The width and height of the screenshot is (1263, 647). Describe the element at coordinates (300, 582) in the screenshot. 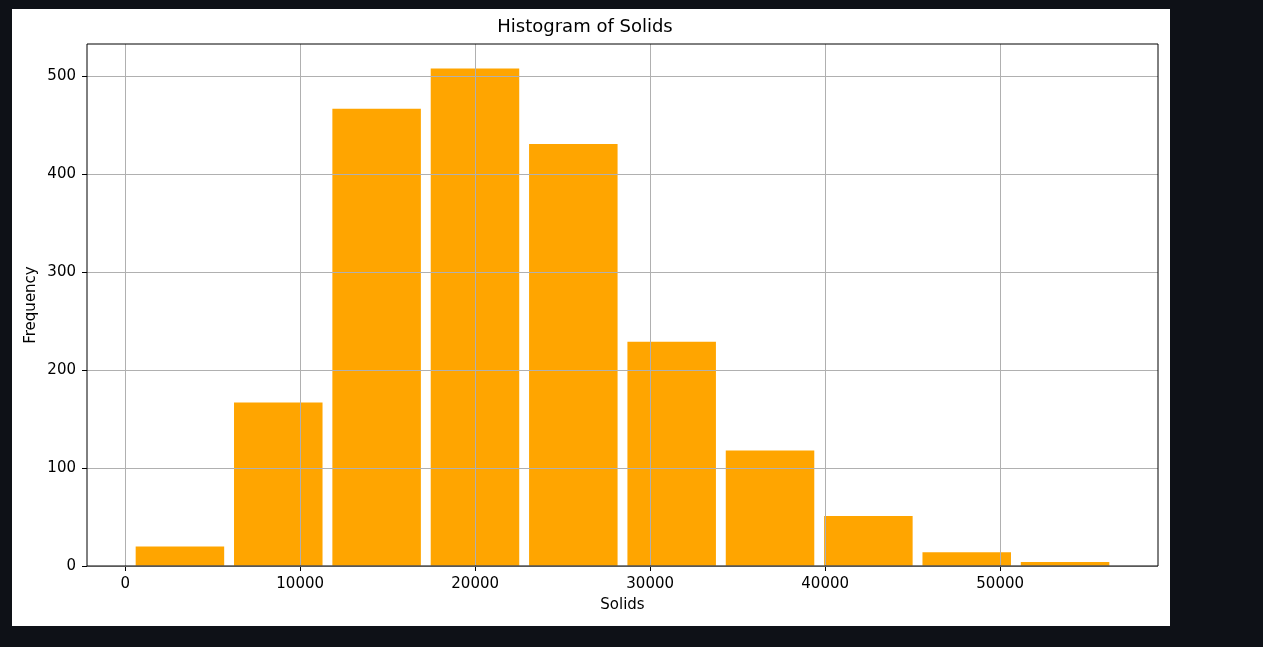

I see `x-tick-label: 10000` at that location.